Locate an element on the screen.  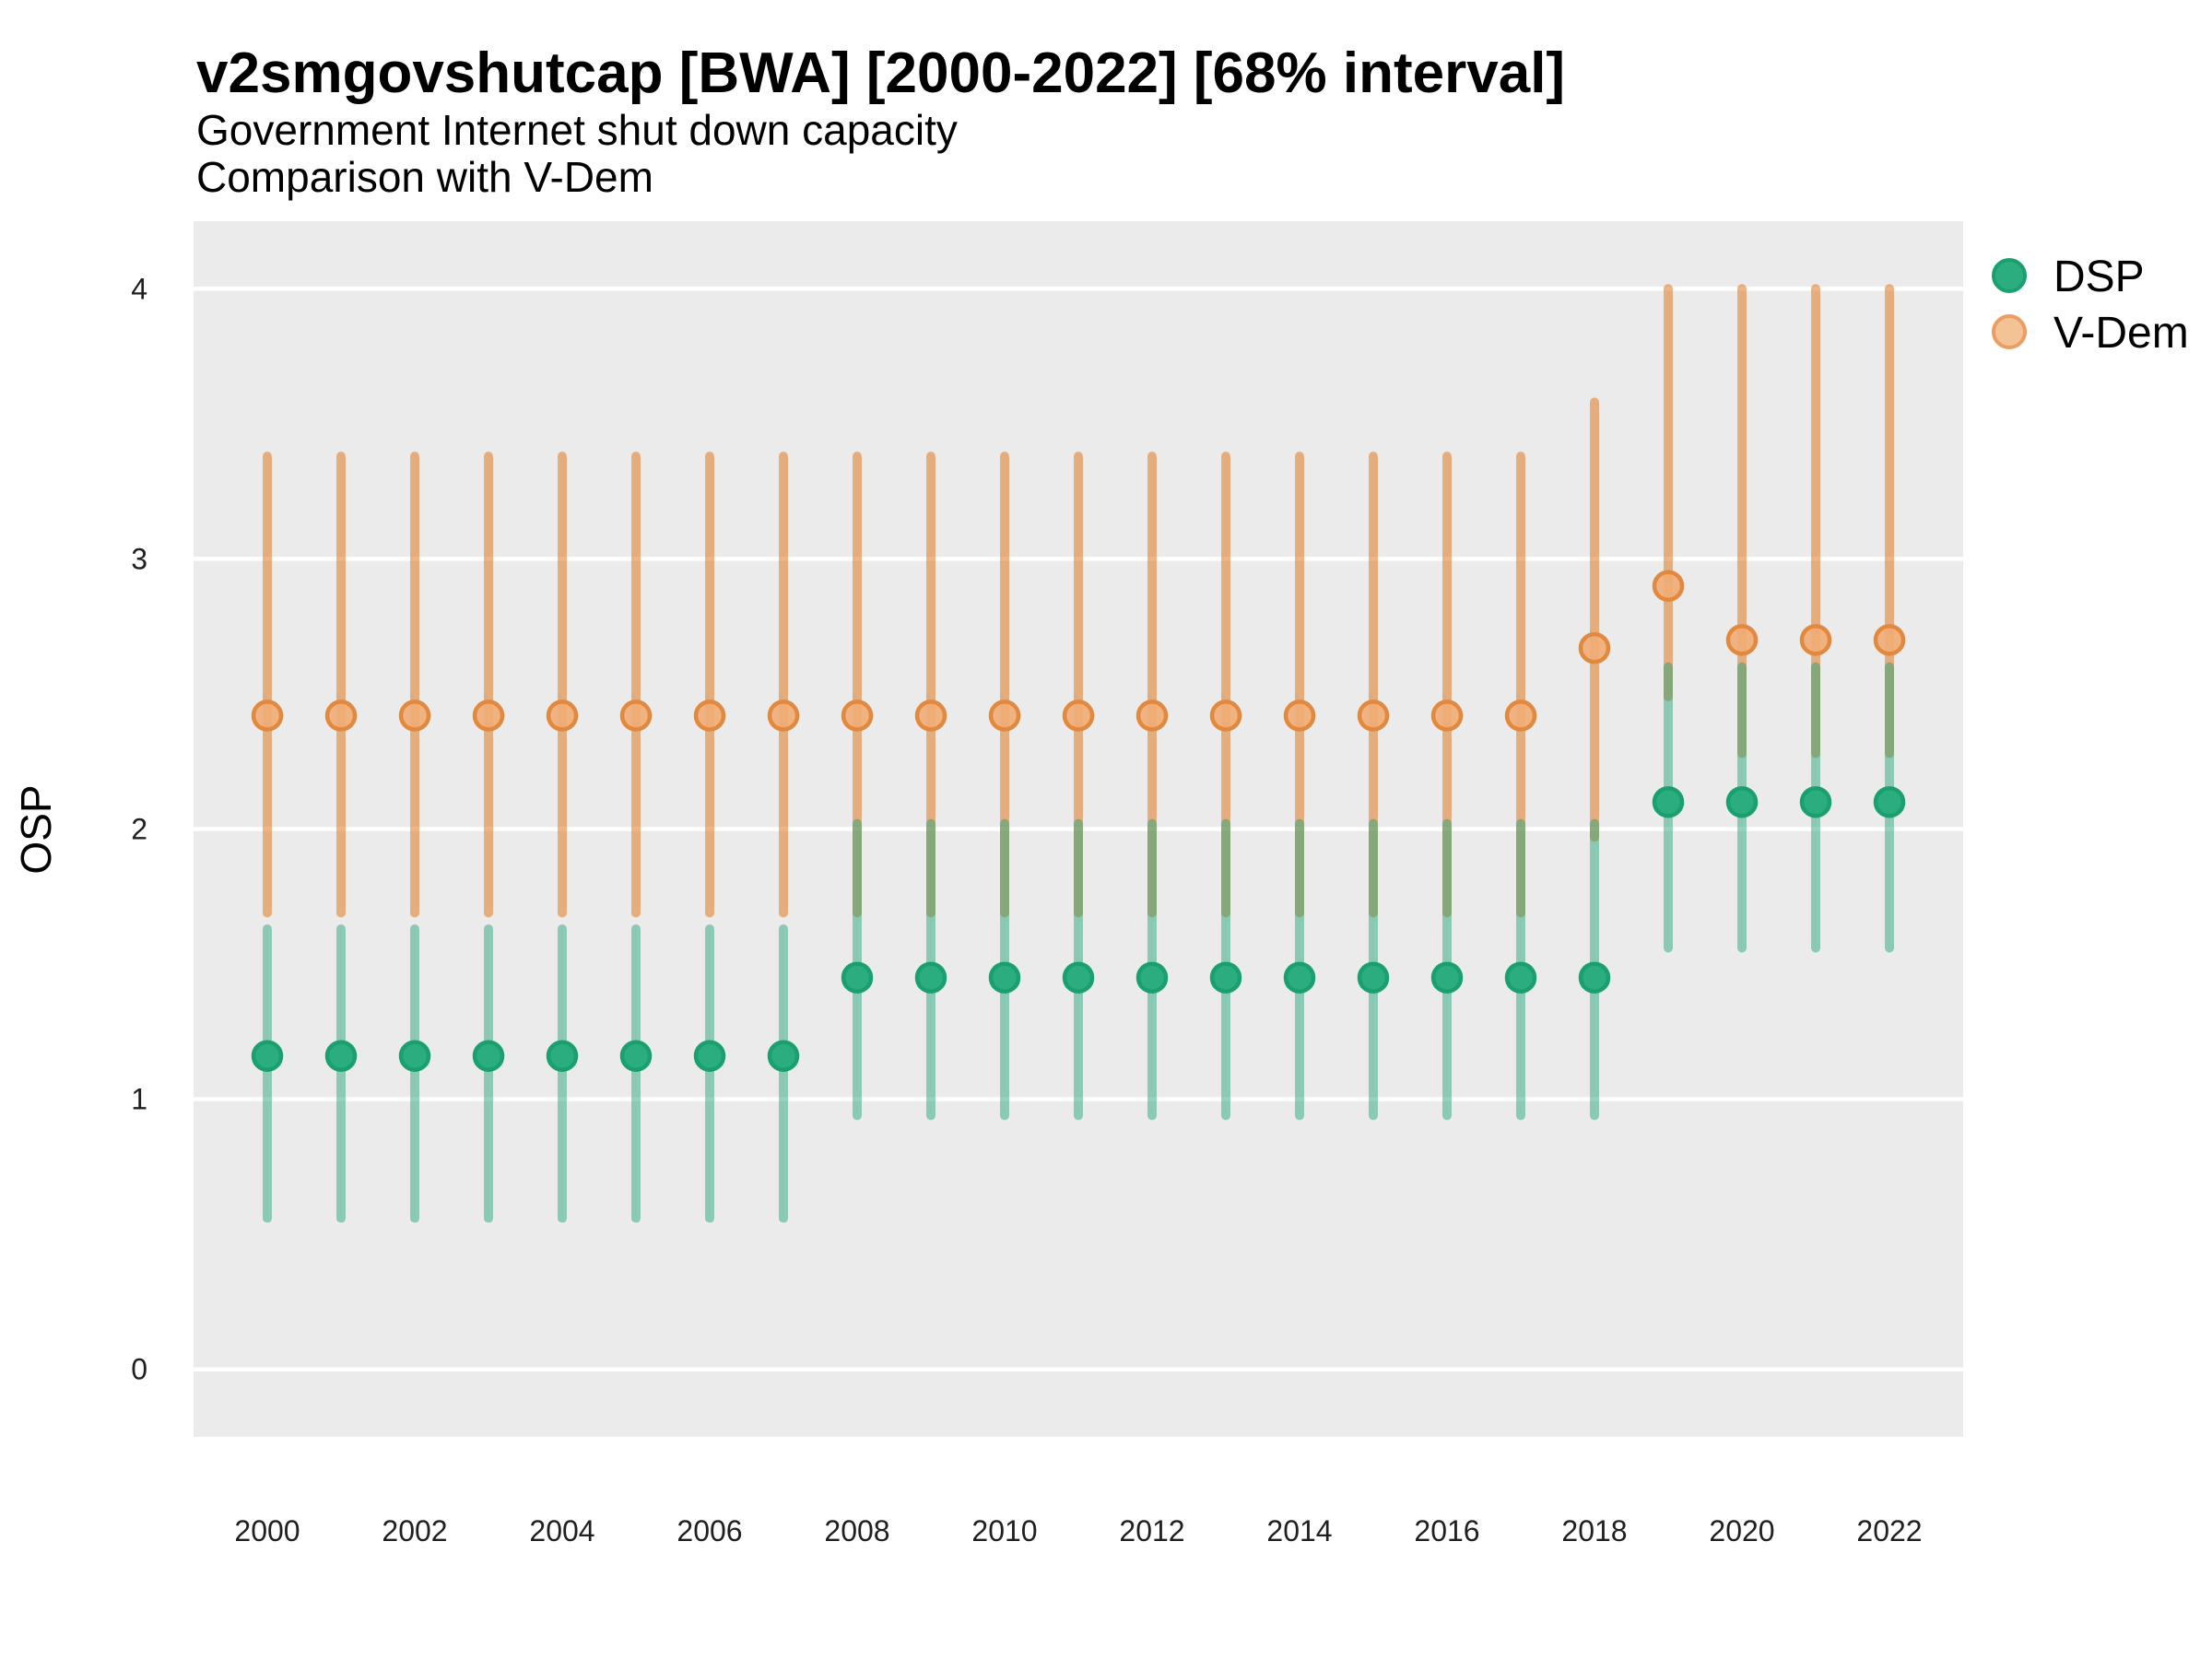
y-tick-label-0: 0 is located at coordinates (139, 1369).